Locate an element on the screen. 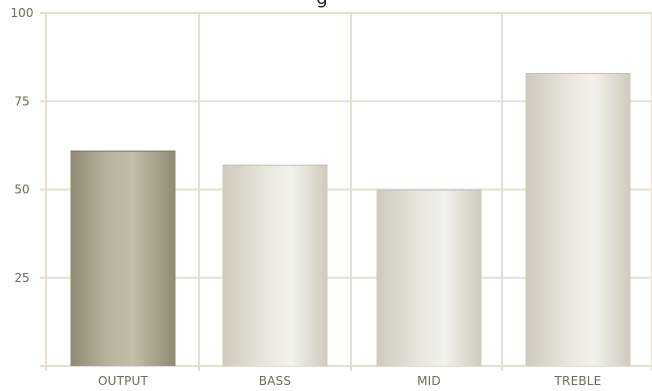  y-tick-label-75: 75 is located at coordinates (21, 101).